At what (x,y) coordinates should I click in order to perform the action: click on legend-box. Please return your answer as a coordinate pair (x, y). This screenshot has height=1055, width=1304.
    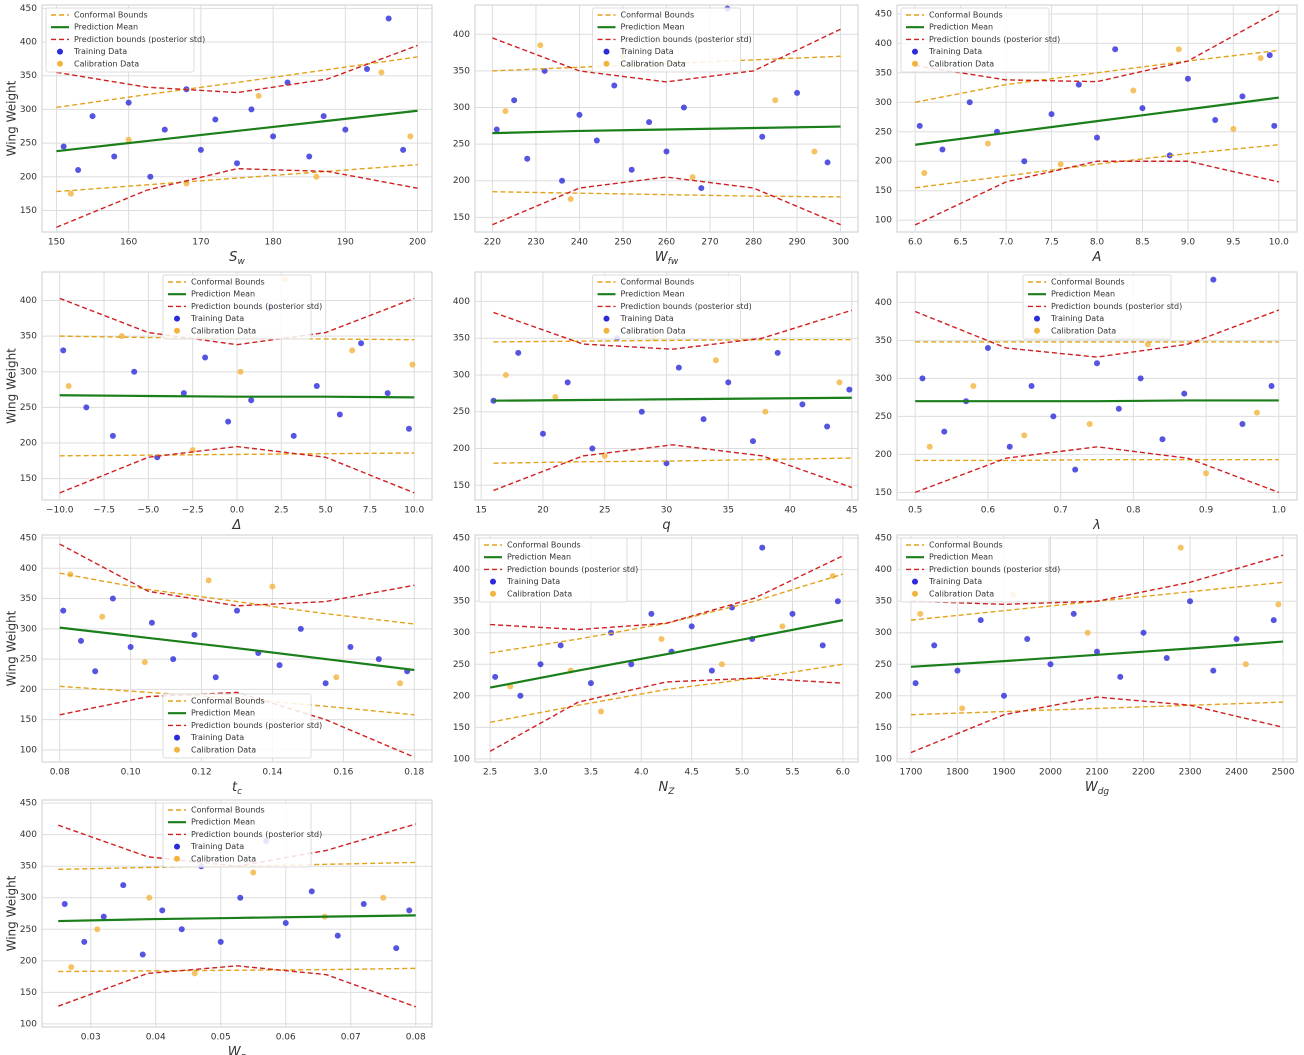
    Looking at the image, I should click on (1097, 307).